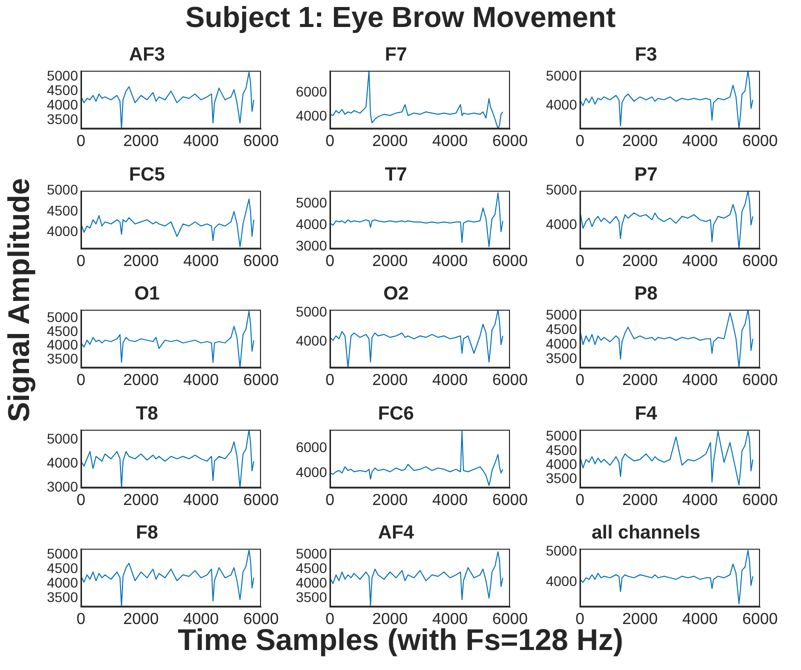  I want to click on chart-title: F7, so click(396, 55).